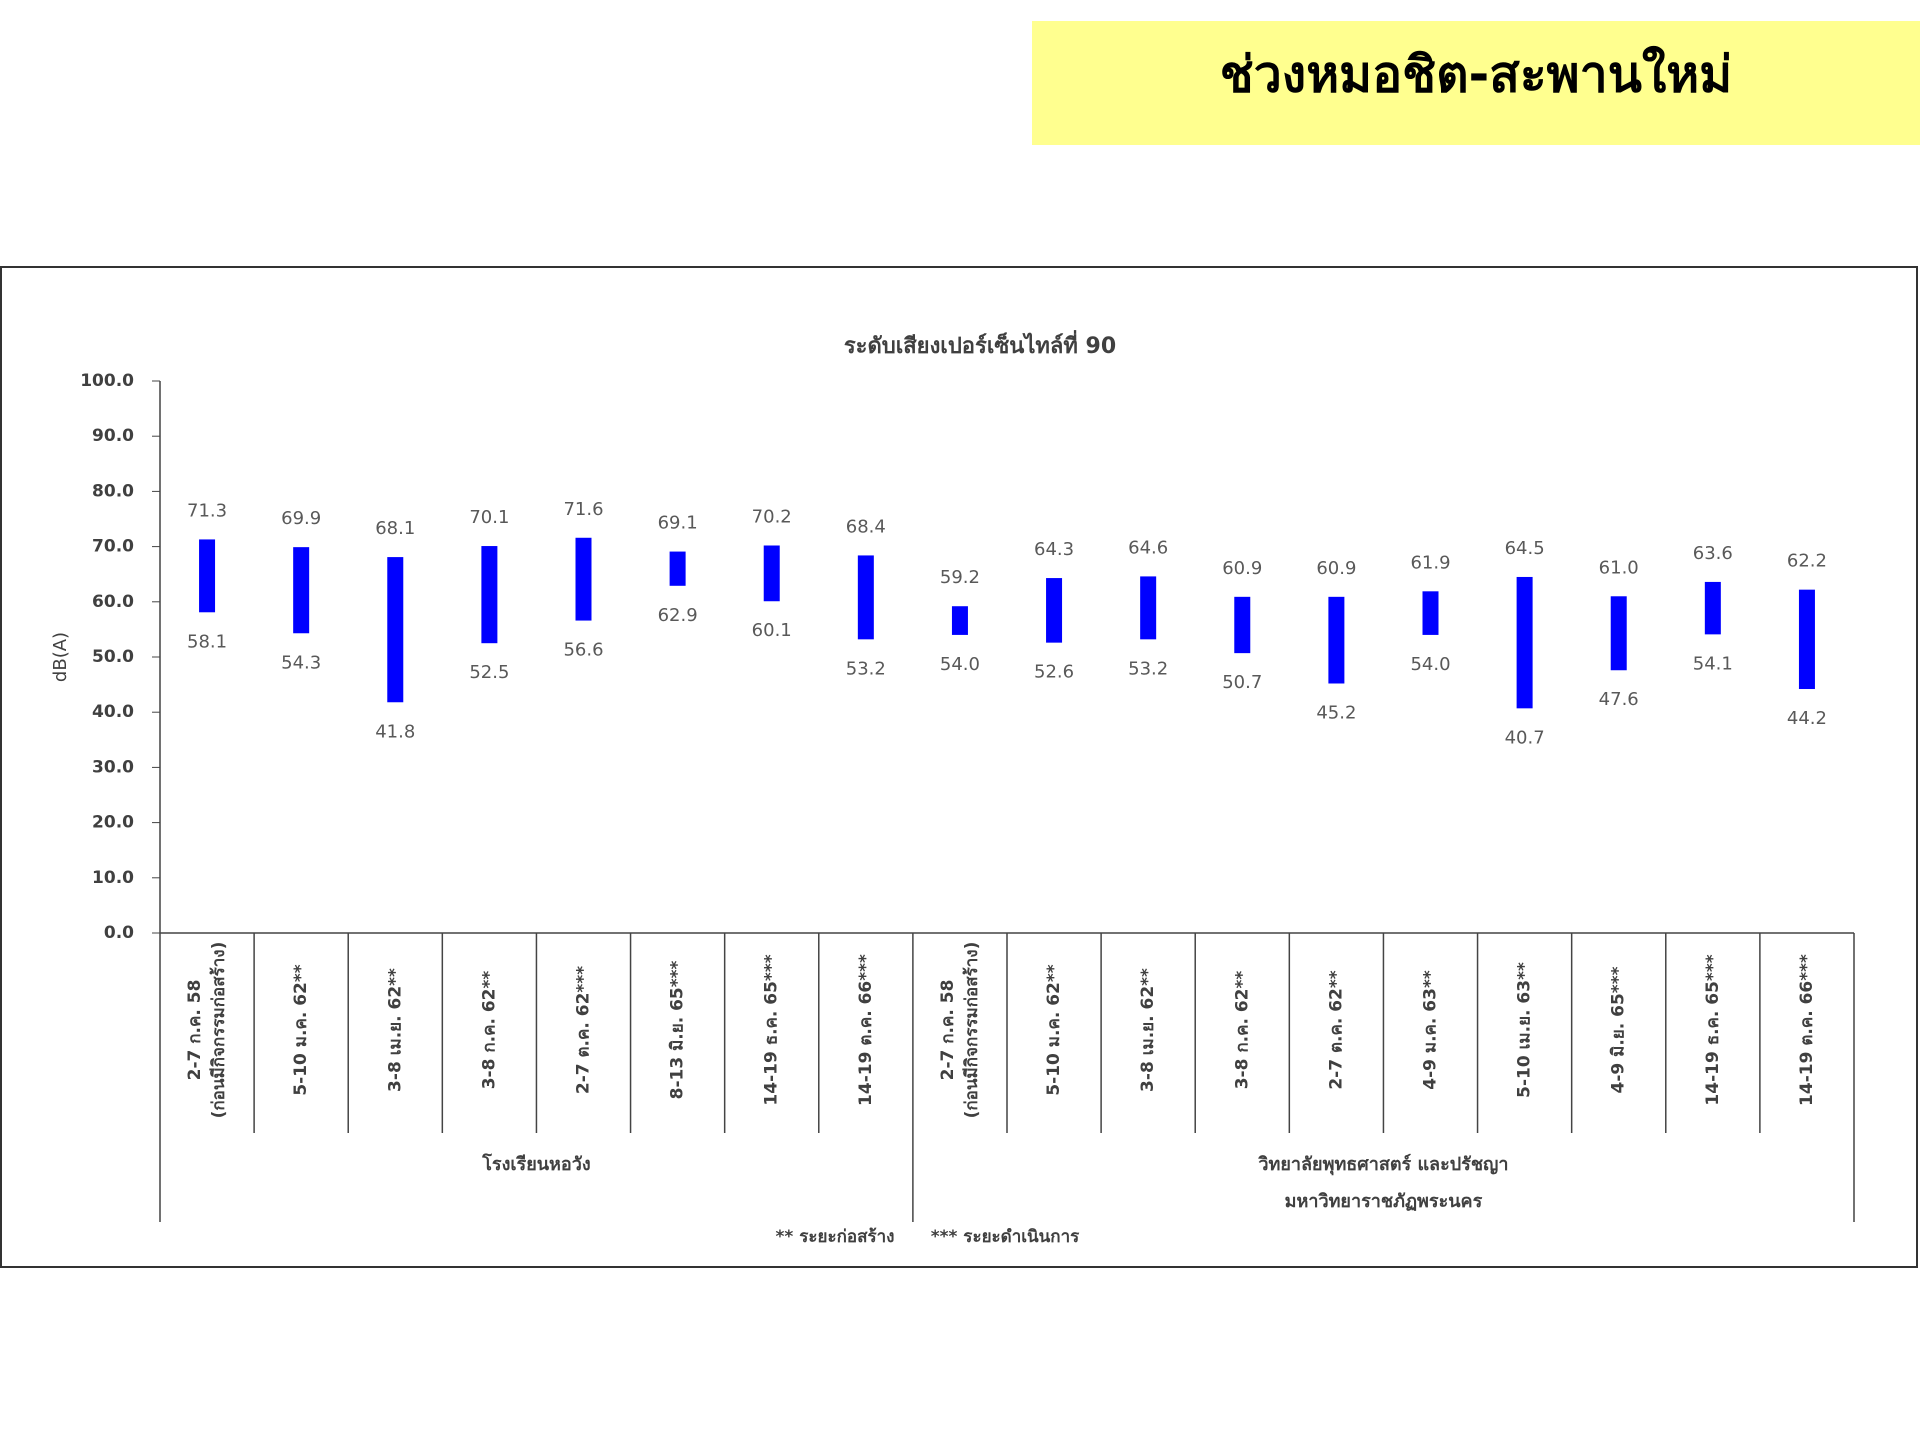 The image size is (1920, 1444). Describe the element at coordinates (1336, 1029) in the screenshot. I see `x-tick-label: 2-7 ต.ค. 62**` at that location.